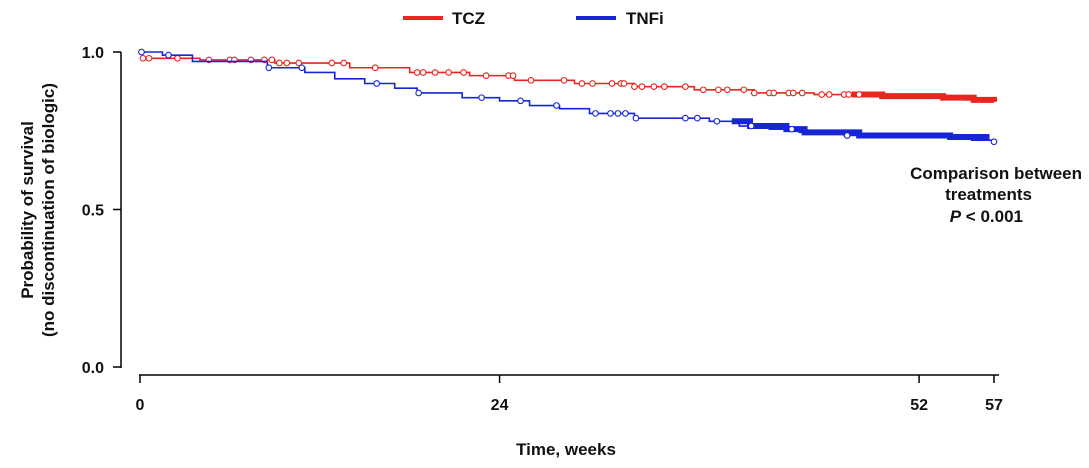  I want to click on annotation-p-rest: < 0.001, so click(992, 216).